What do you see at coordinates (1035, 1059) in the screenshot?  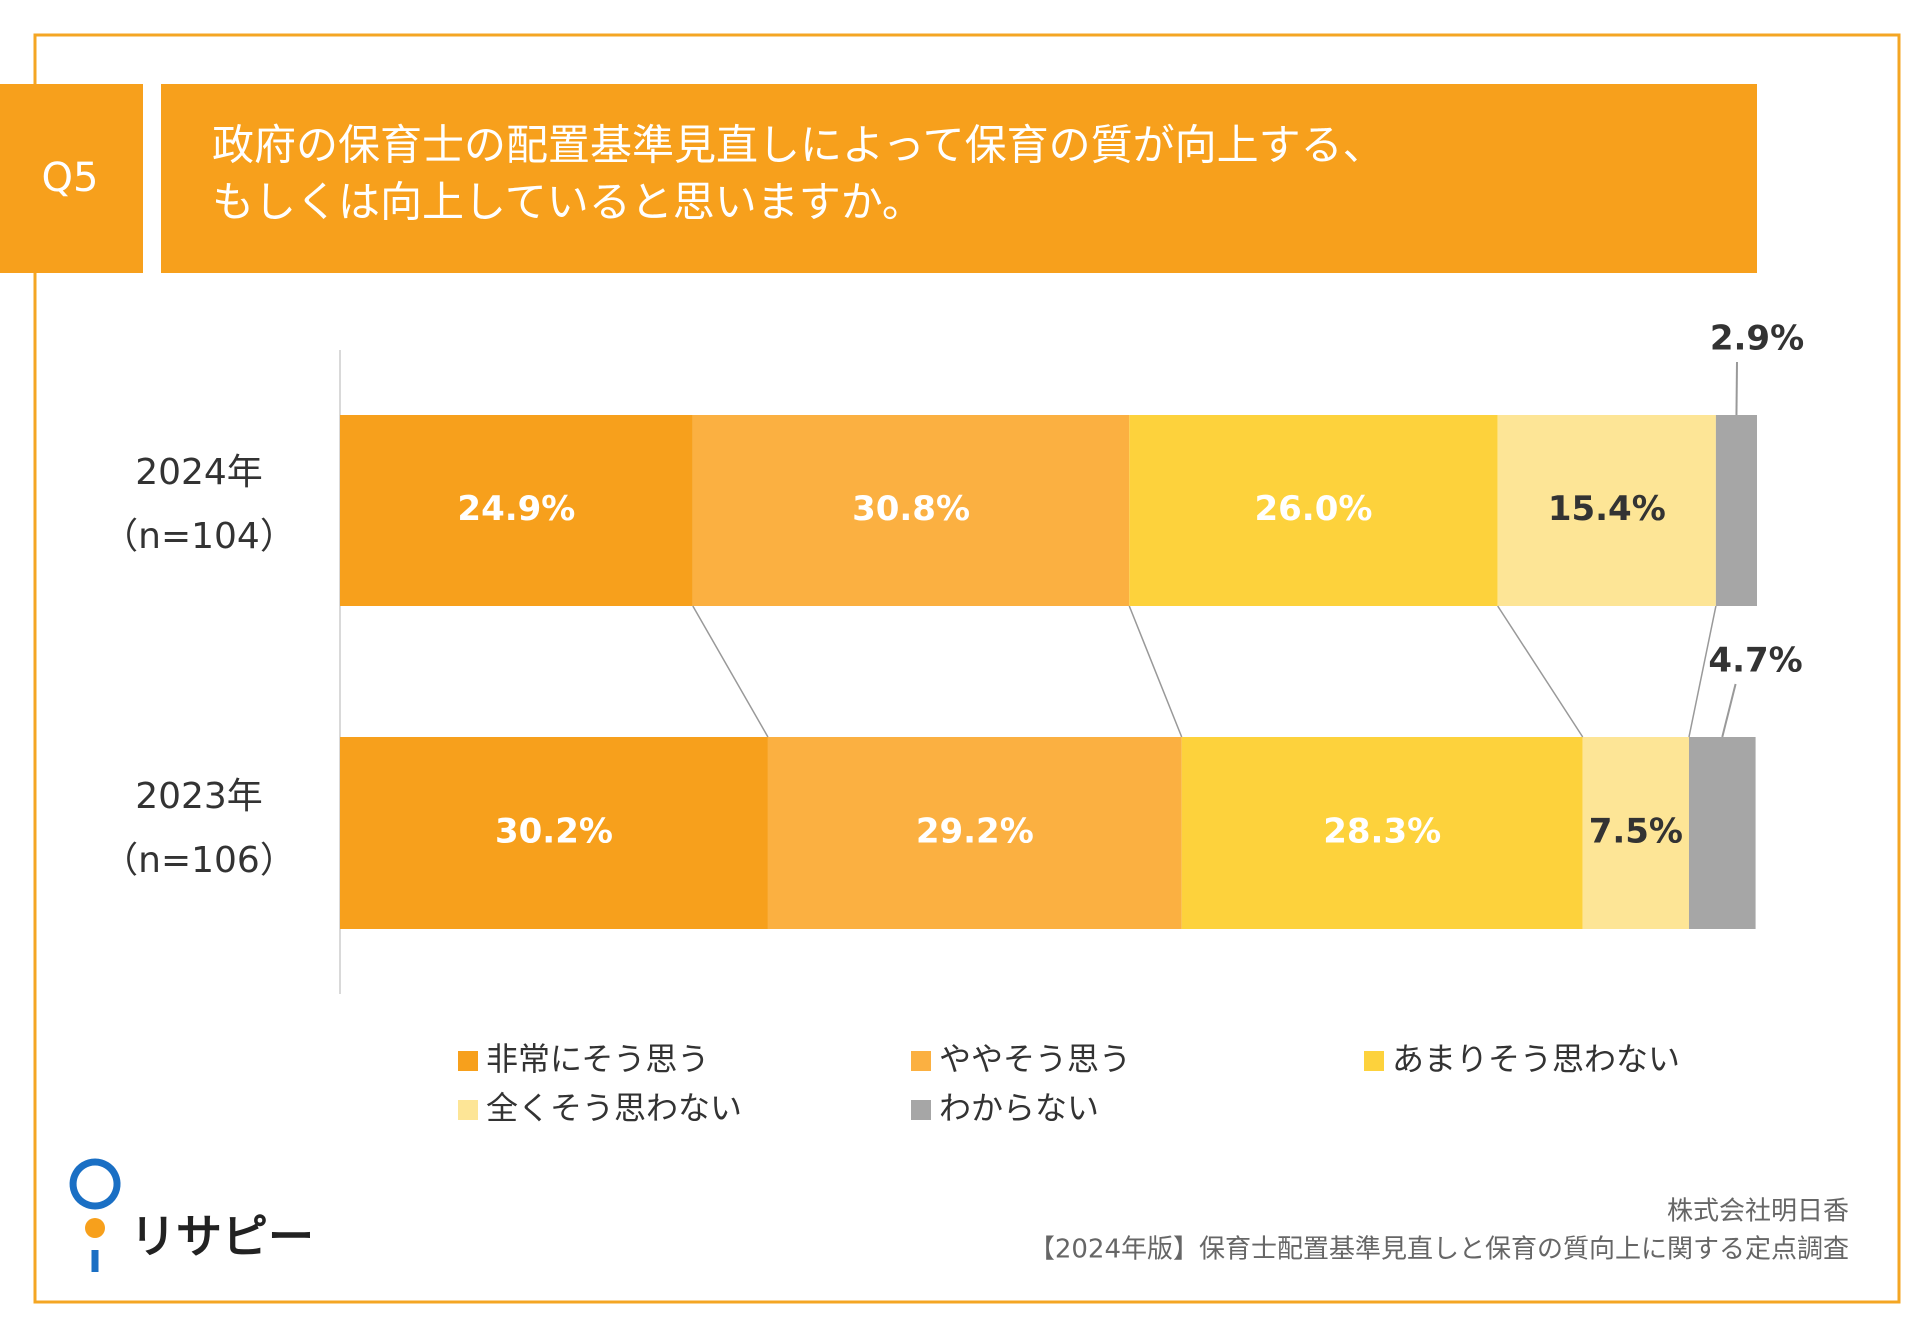 I see `legend-label: ややそう思う` at bounding box center [1035, 1059].